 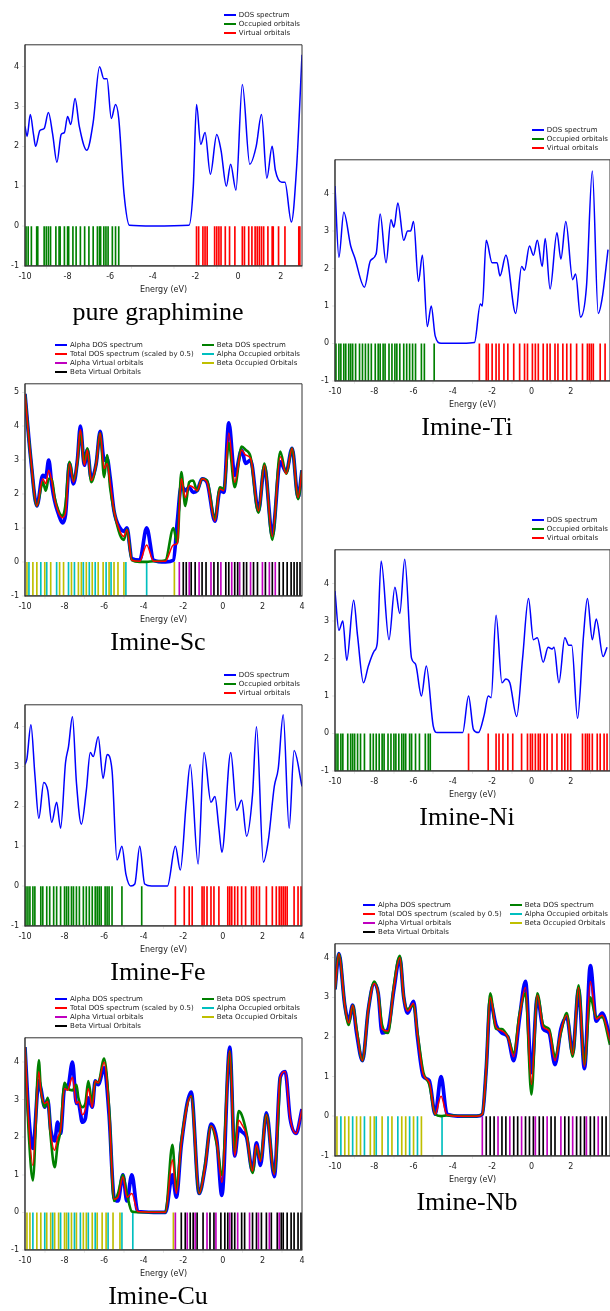 I want to click on text: Imine-Fe, so click(x=158, y=972).